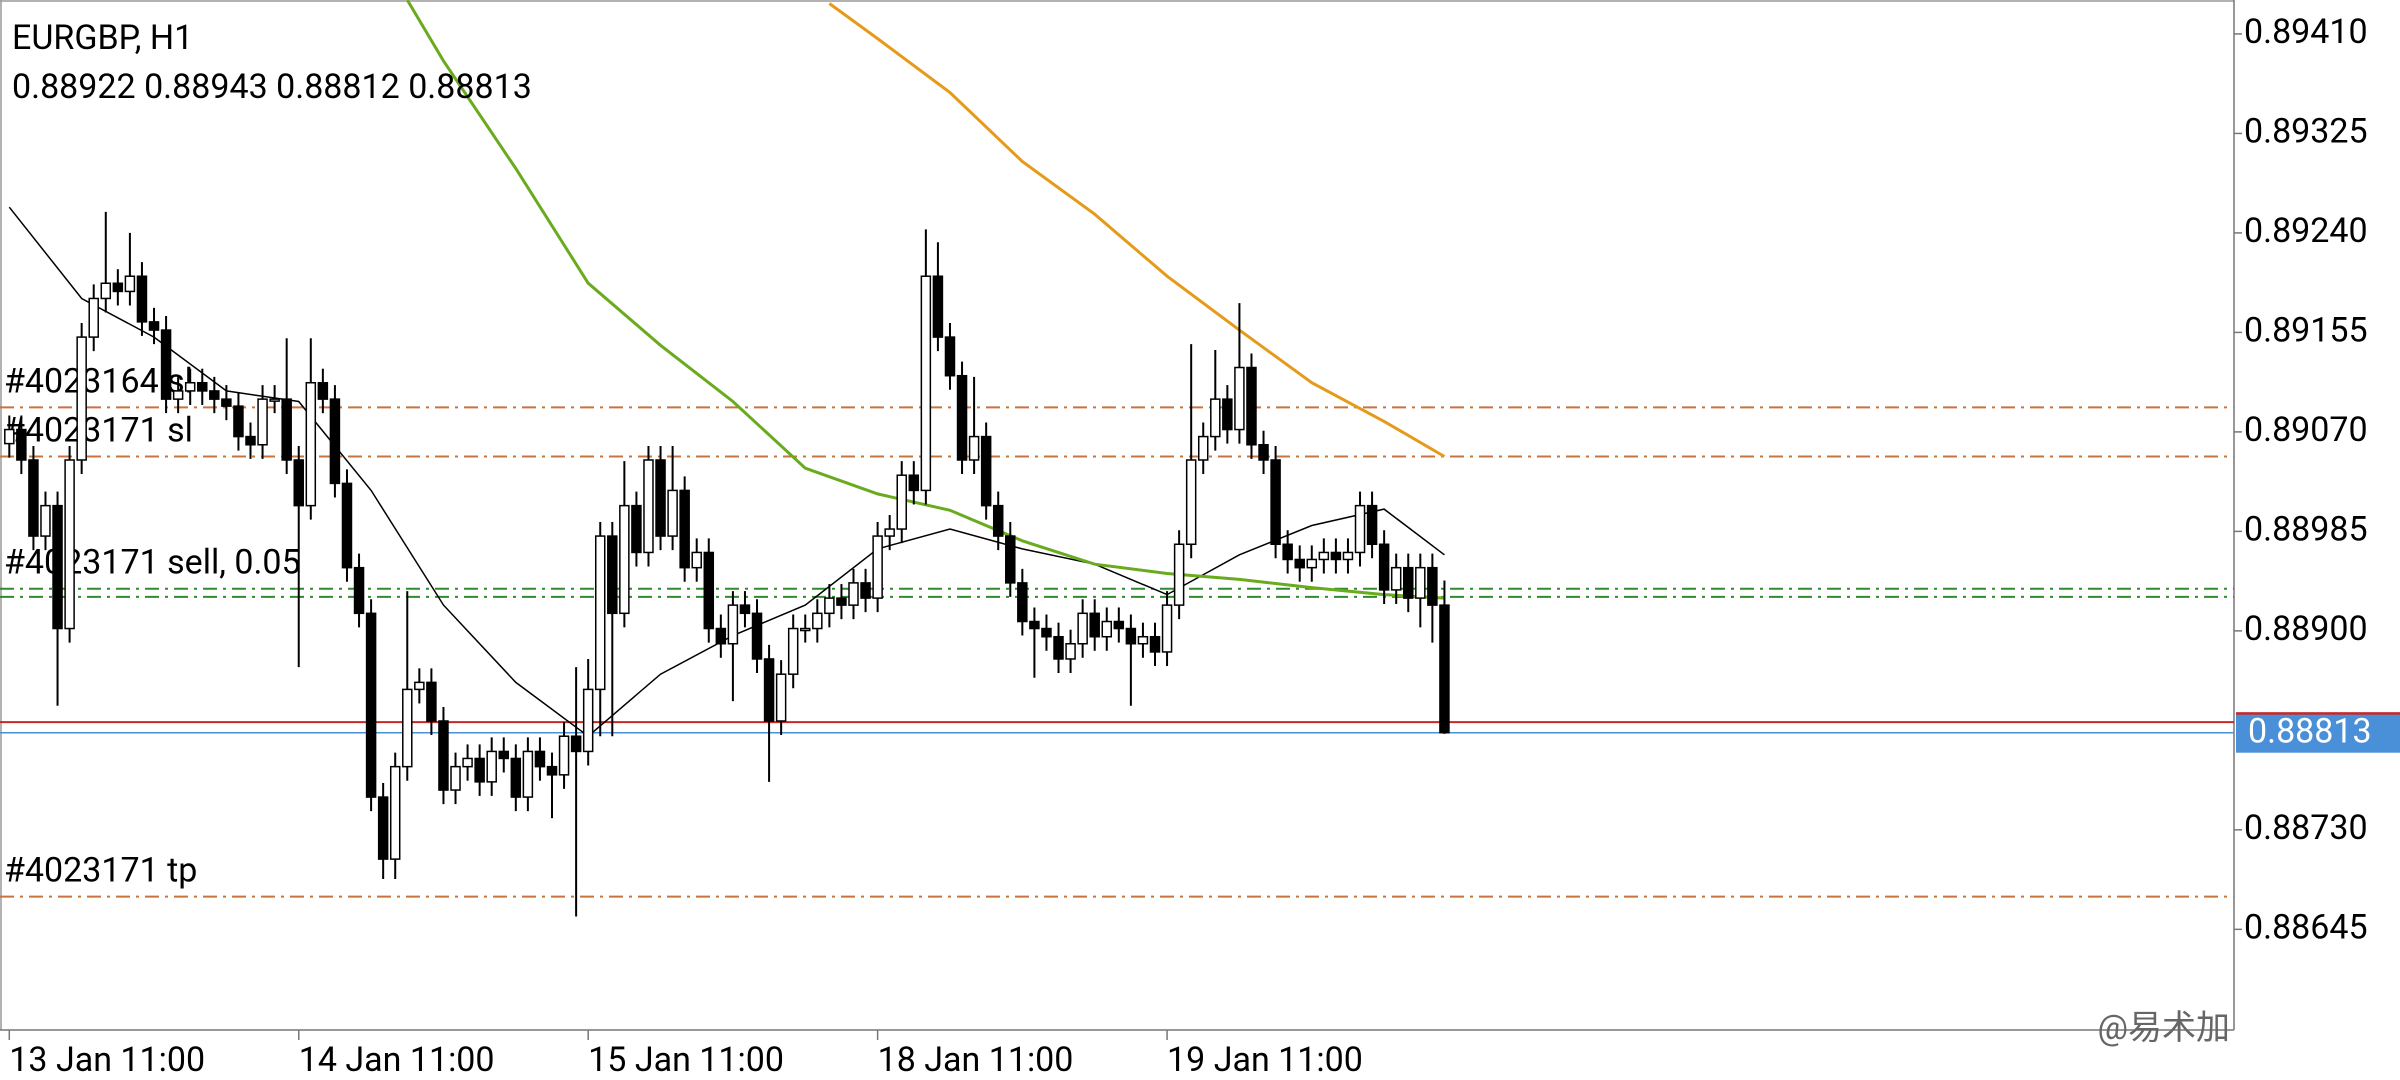  What do you see at coordinates (1265, 1060) in the screenshot?
I see `x-tick-label: 19 Jan 11:00` at bounding box center [1265, 1060].